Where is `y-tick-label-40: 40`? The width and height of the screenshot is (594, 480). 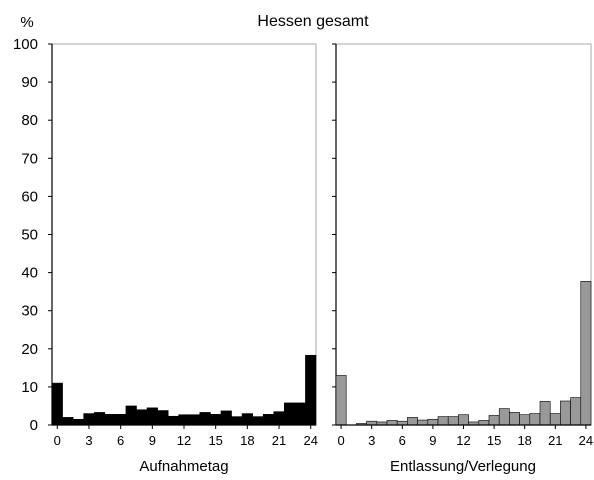 y-tick-label-40: 40 is located at coordinates (29, 273).